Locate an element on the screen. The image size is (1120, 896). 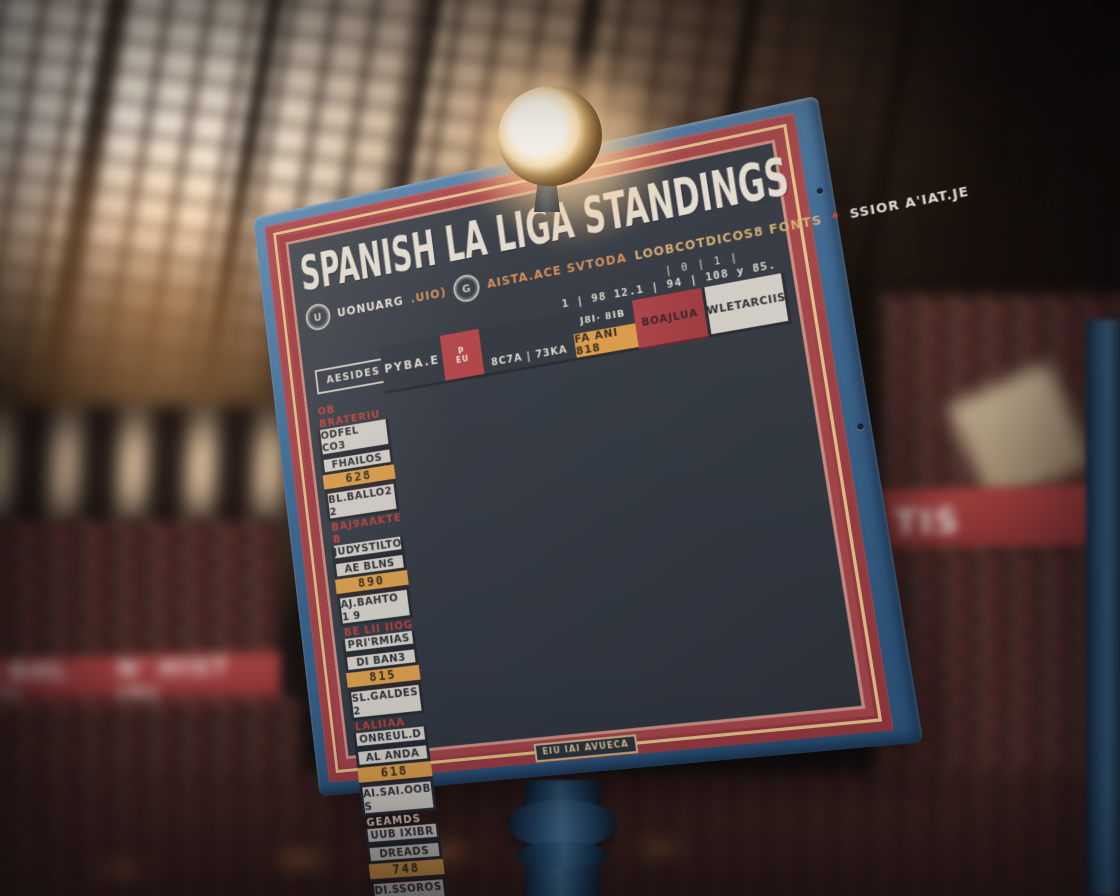
support-pole-right is located at coordinates (1103, 608).